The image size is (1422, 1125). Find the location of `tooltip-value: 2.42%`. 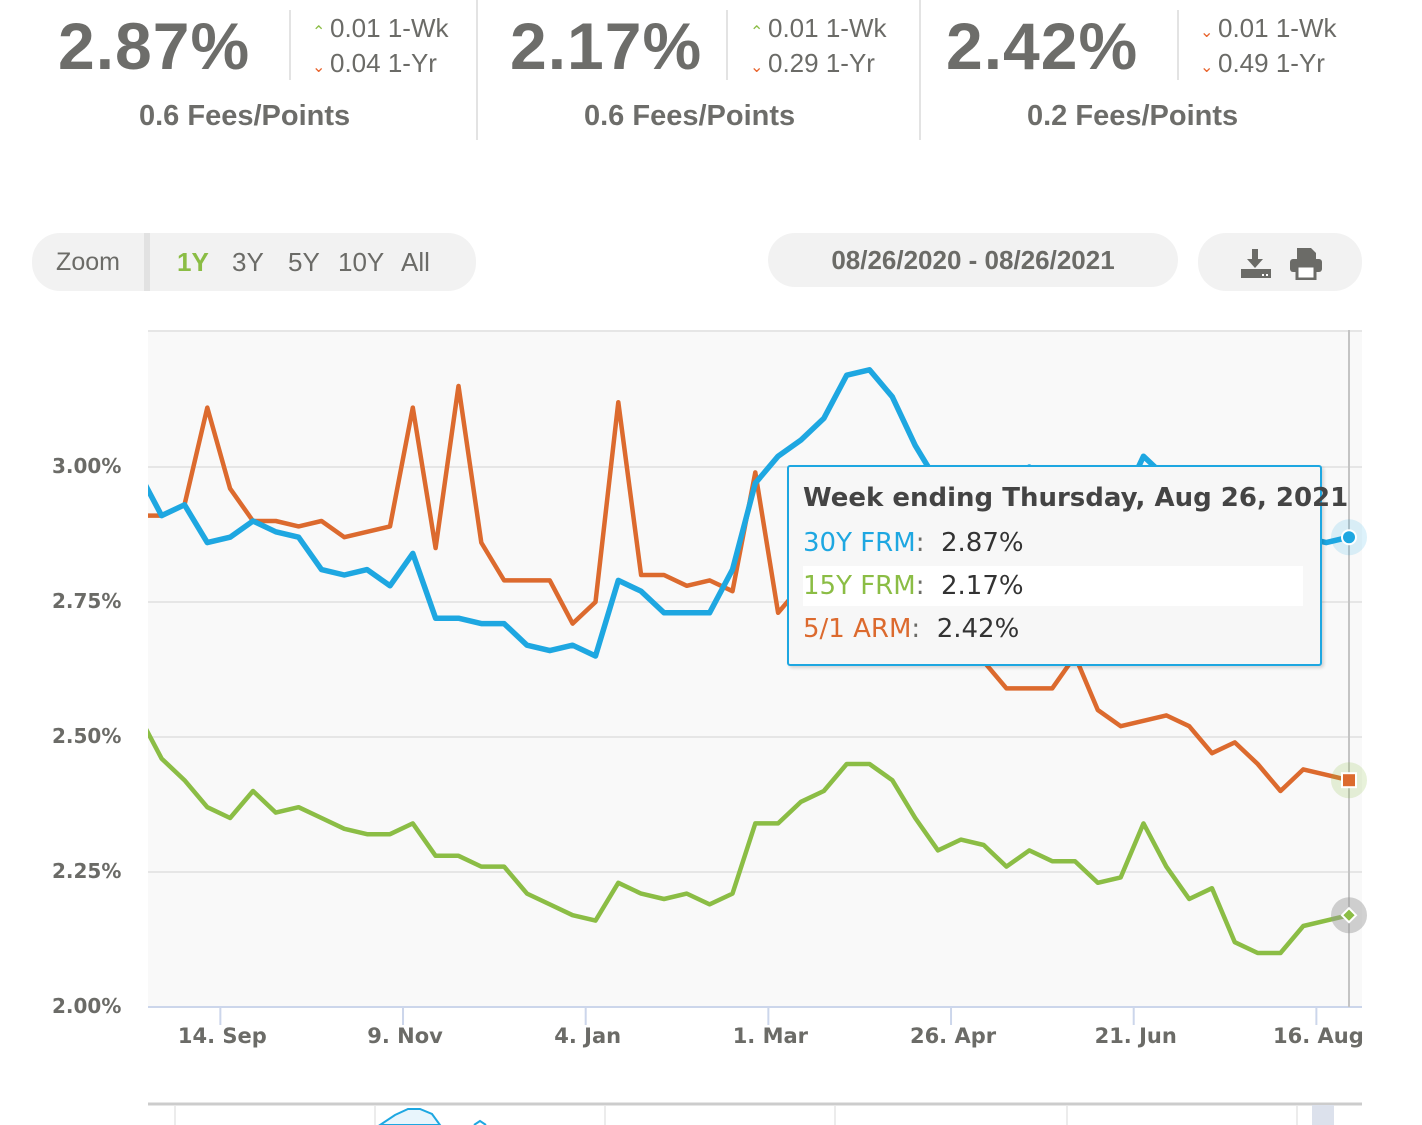

tooltip-value: 2.42% is located at coordinates (978, 629).